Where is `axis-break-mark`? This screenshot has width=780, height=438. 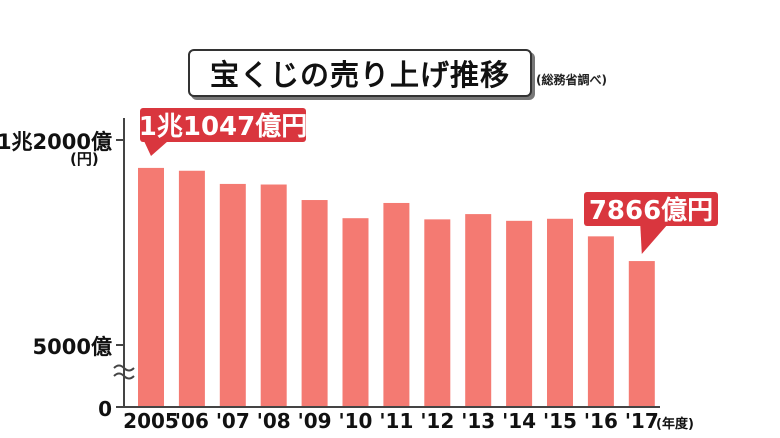 axis-break-mark is located at coordinates (124, 372).